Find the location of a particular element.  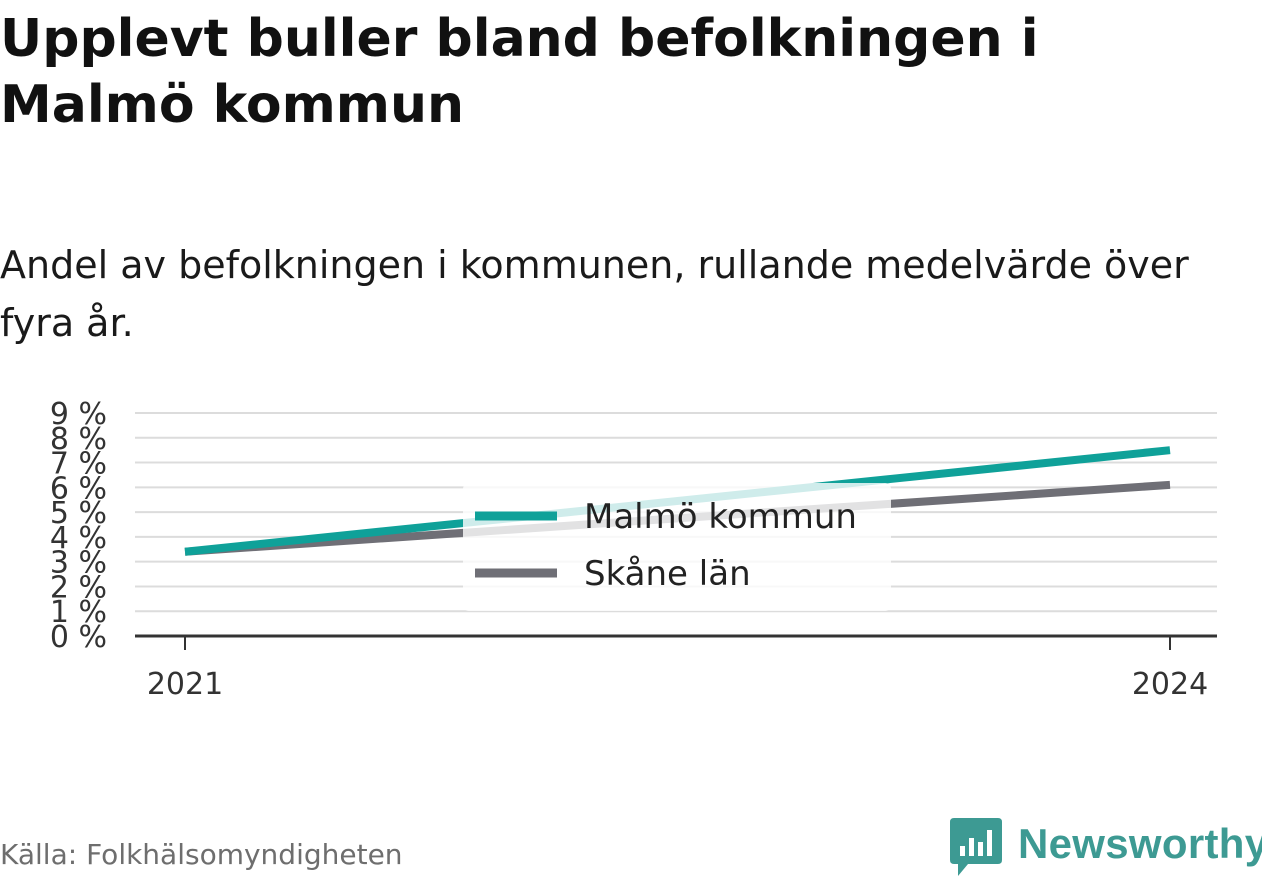

y-tick-label: 2 % is located at coordinates (78, 587).